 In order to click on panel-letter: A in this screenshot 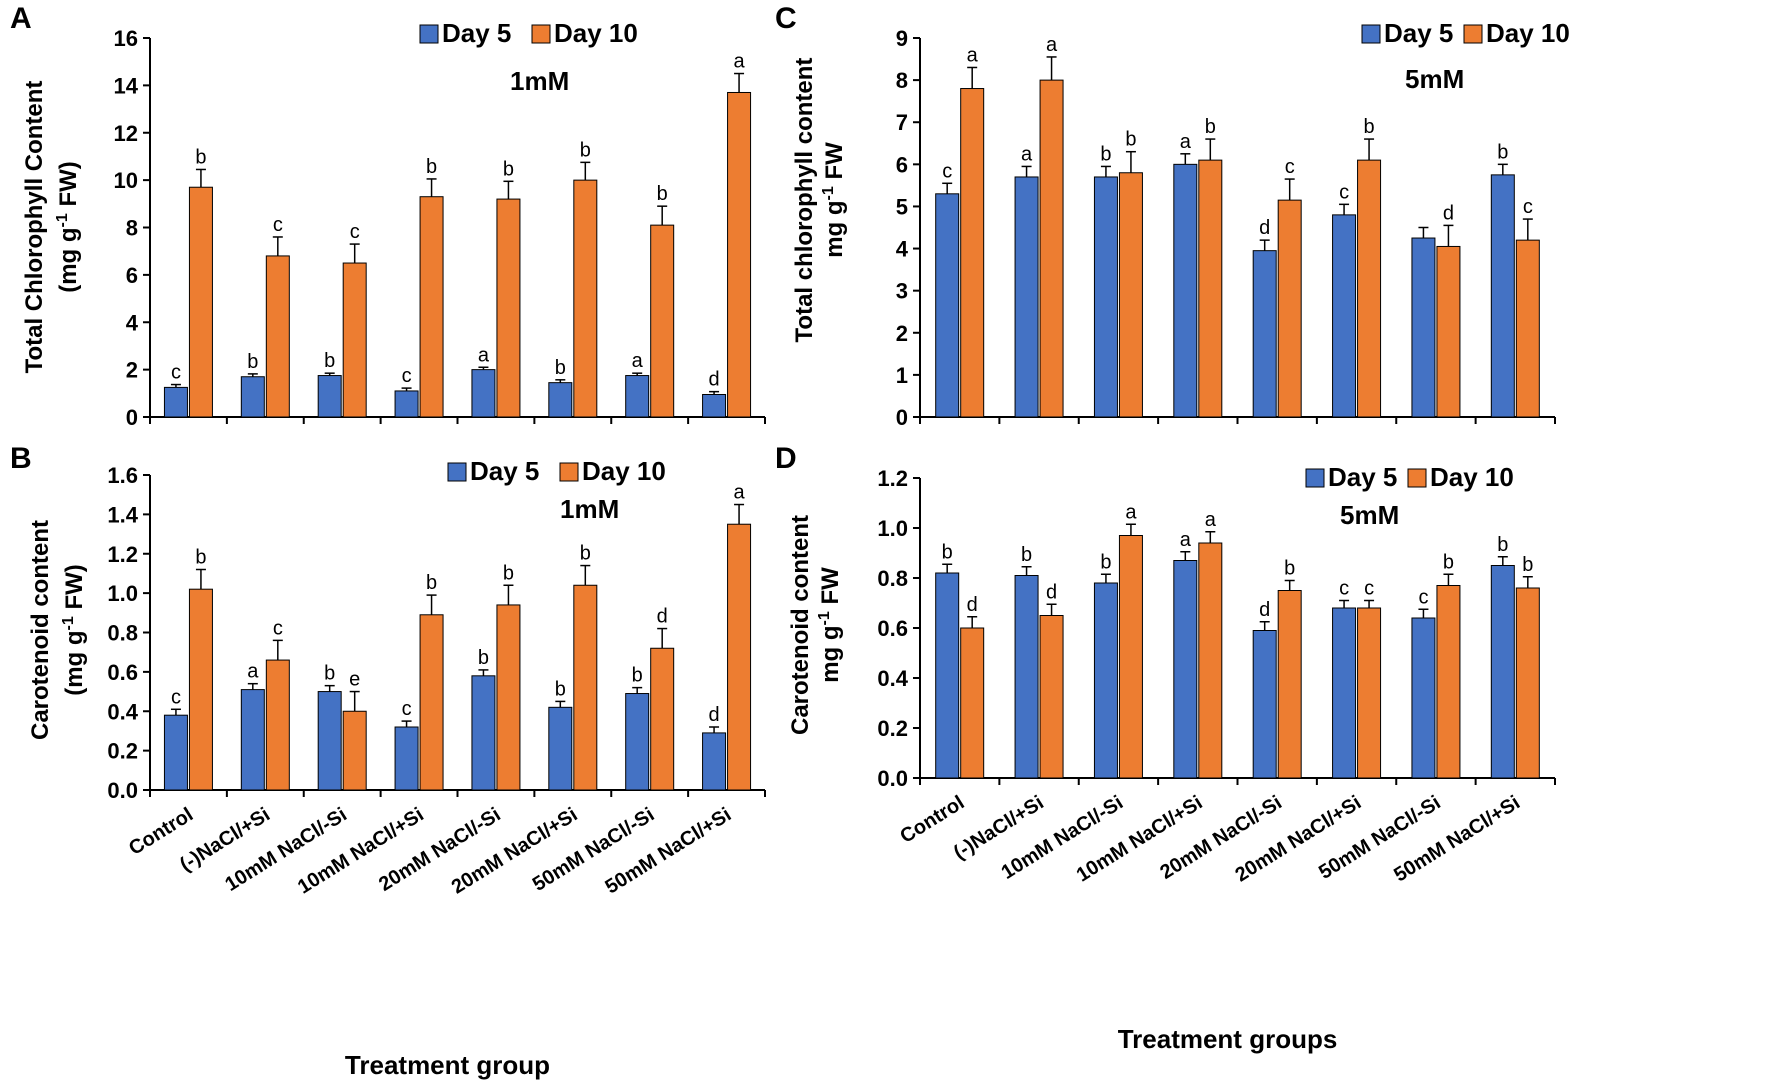, I will do `click(21, 18)`.